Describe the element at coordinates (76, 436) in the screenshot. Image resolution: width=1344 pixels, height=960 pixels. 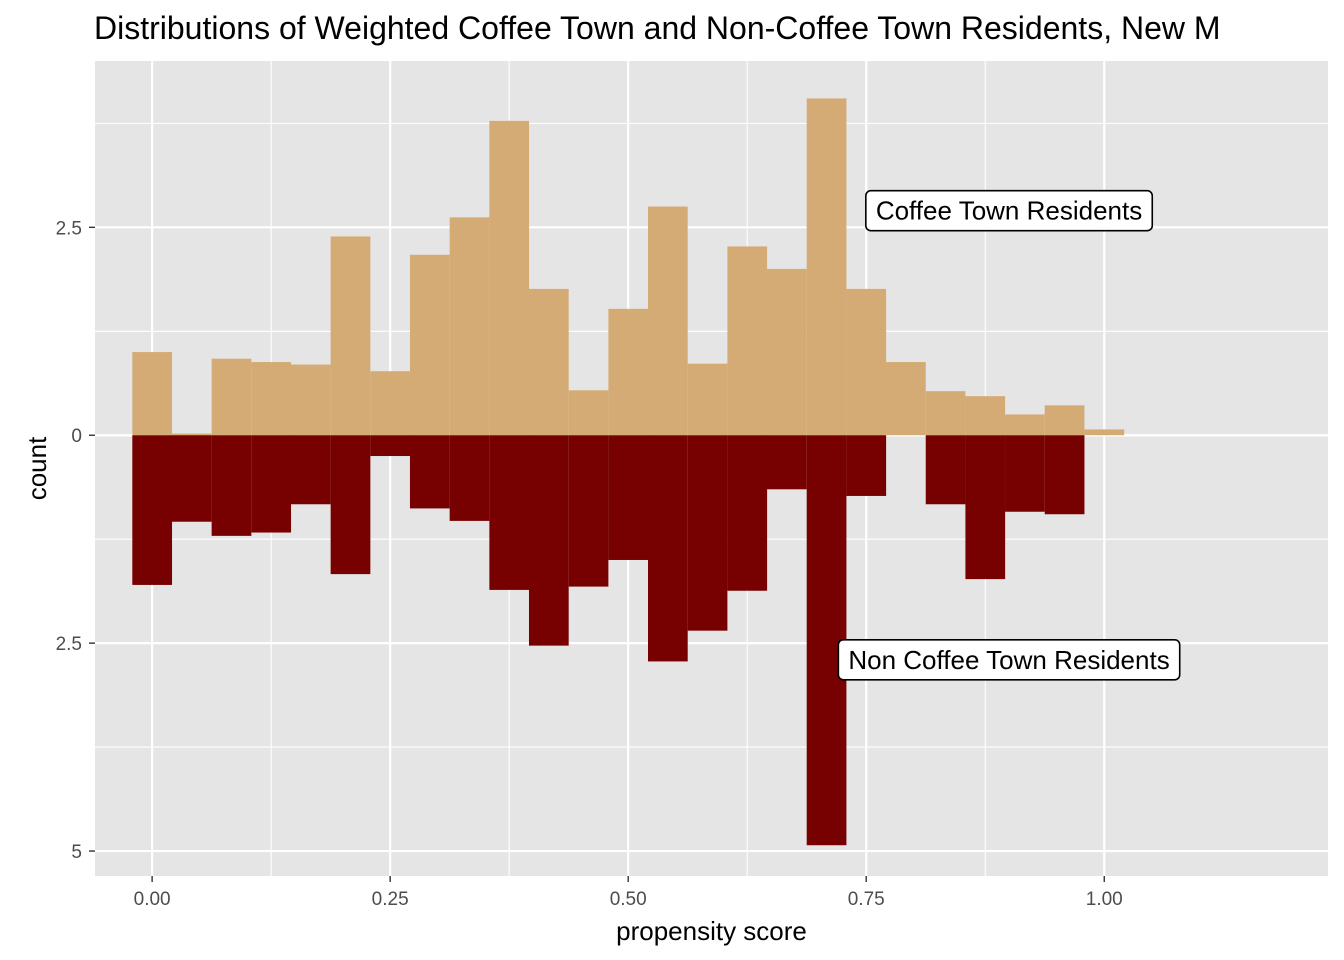
I see `y-tick-label: 0` at that location.